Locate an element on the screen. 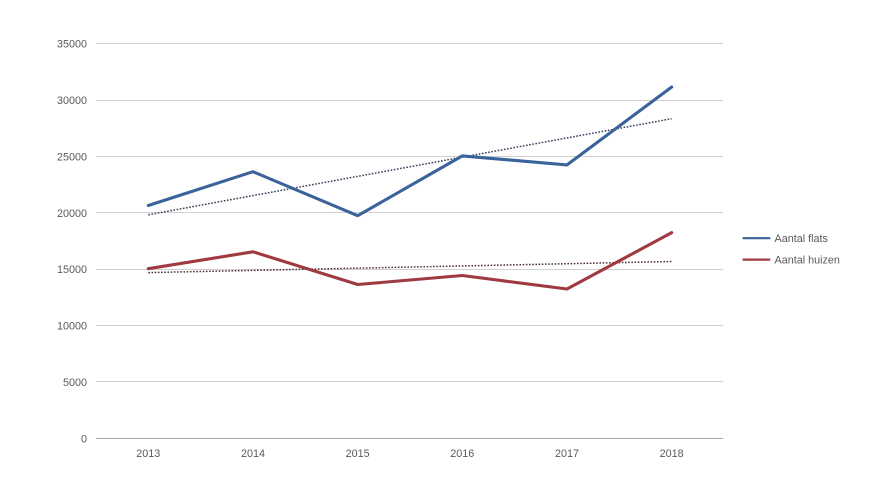 The image size is (891, 498). svg-text: Aantal huizen is located at coordinates (807, 260).